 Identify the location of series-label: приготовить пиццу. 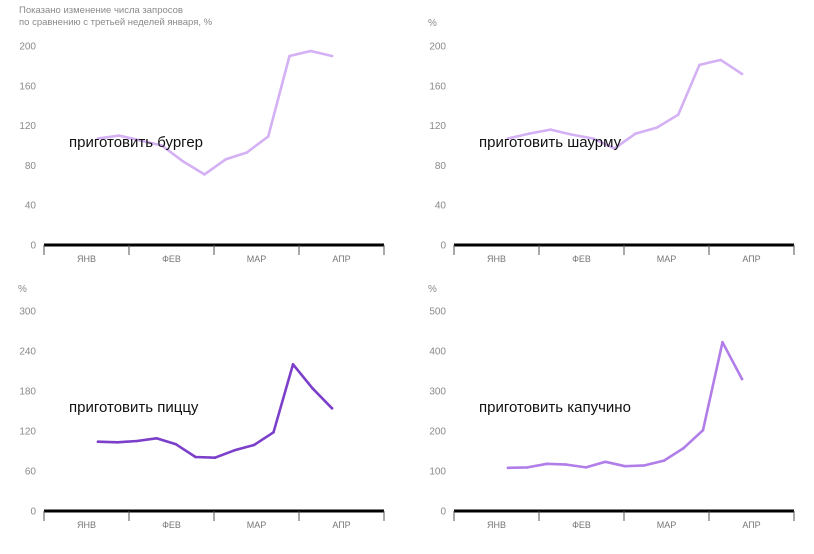
(134, 407).